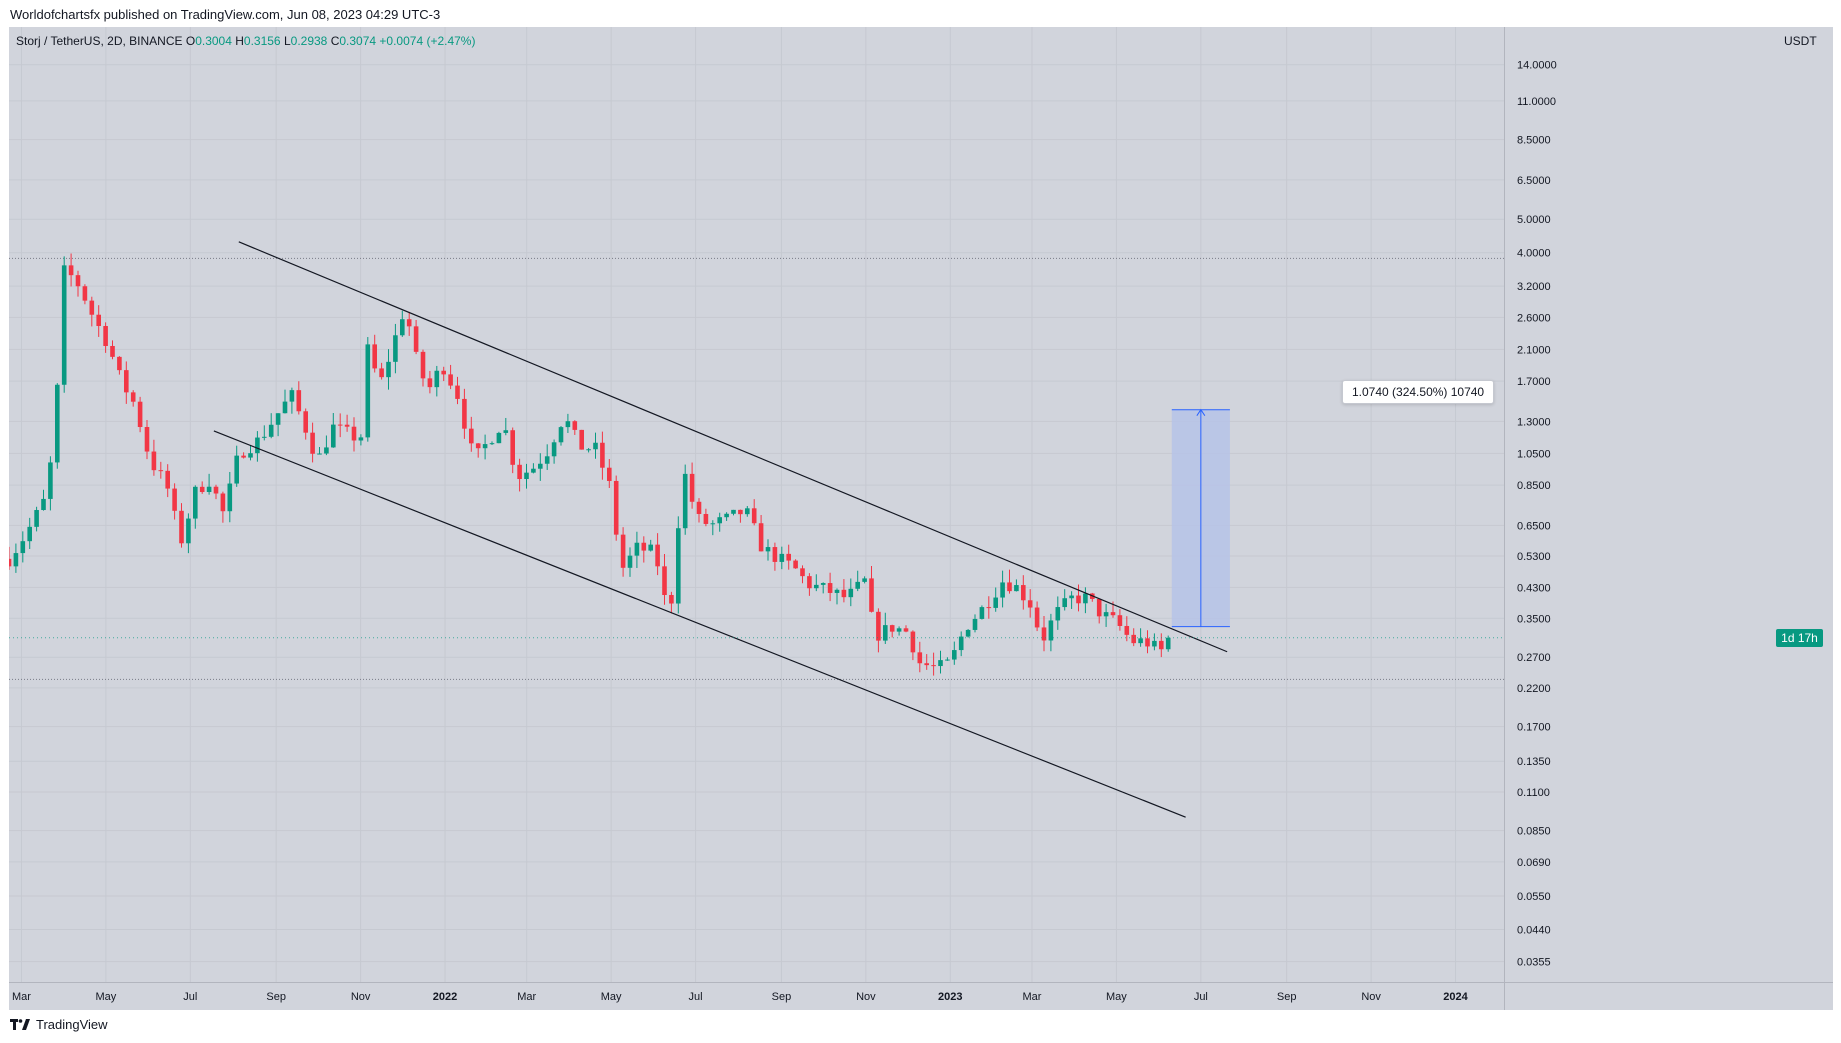 This screenshot has height=1043, width=1841. Describe the element at coordinates (335, 41) in the screenshot. I see `close-label: C` at that location.